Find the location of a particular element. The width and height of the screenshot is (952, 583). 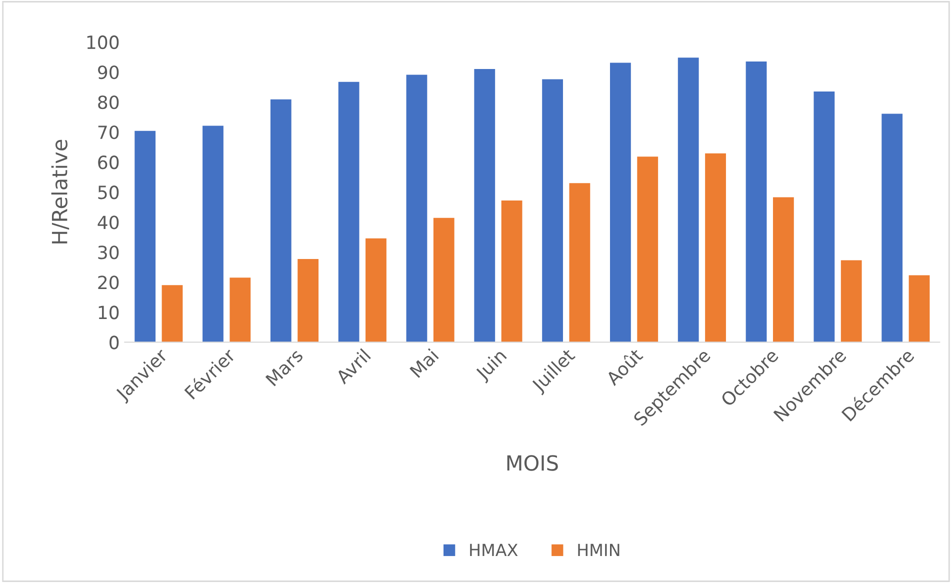

legend-label: HMAX is located at coordinates (494, 550).